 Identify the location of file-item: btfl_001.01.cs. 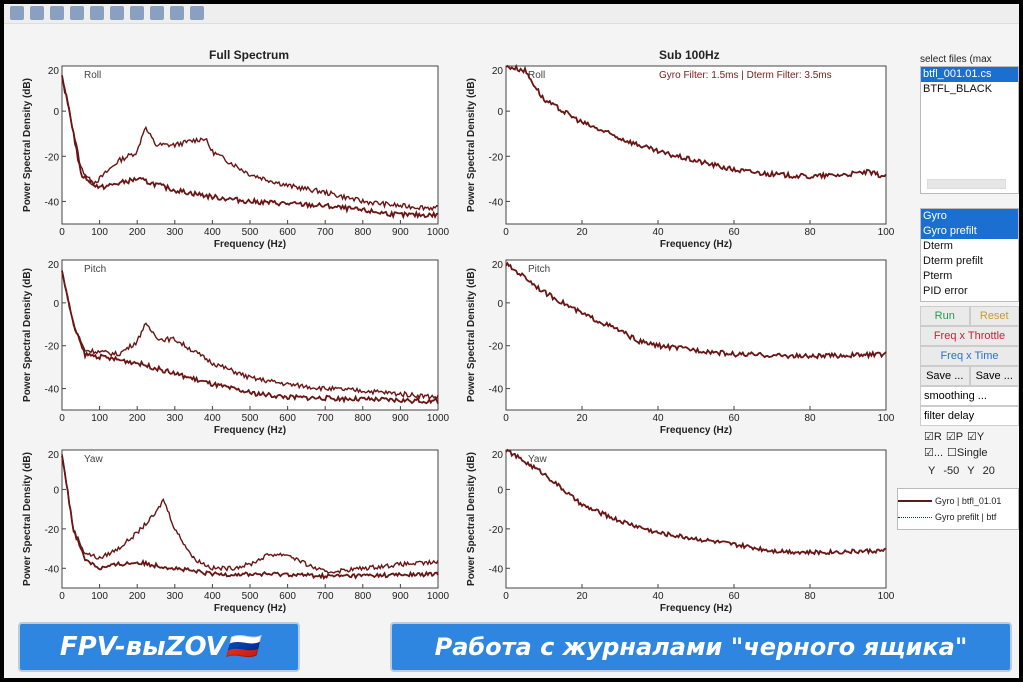
(969, 74).